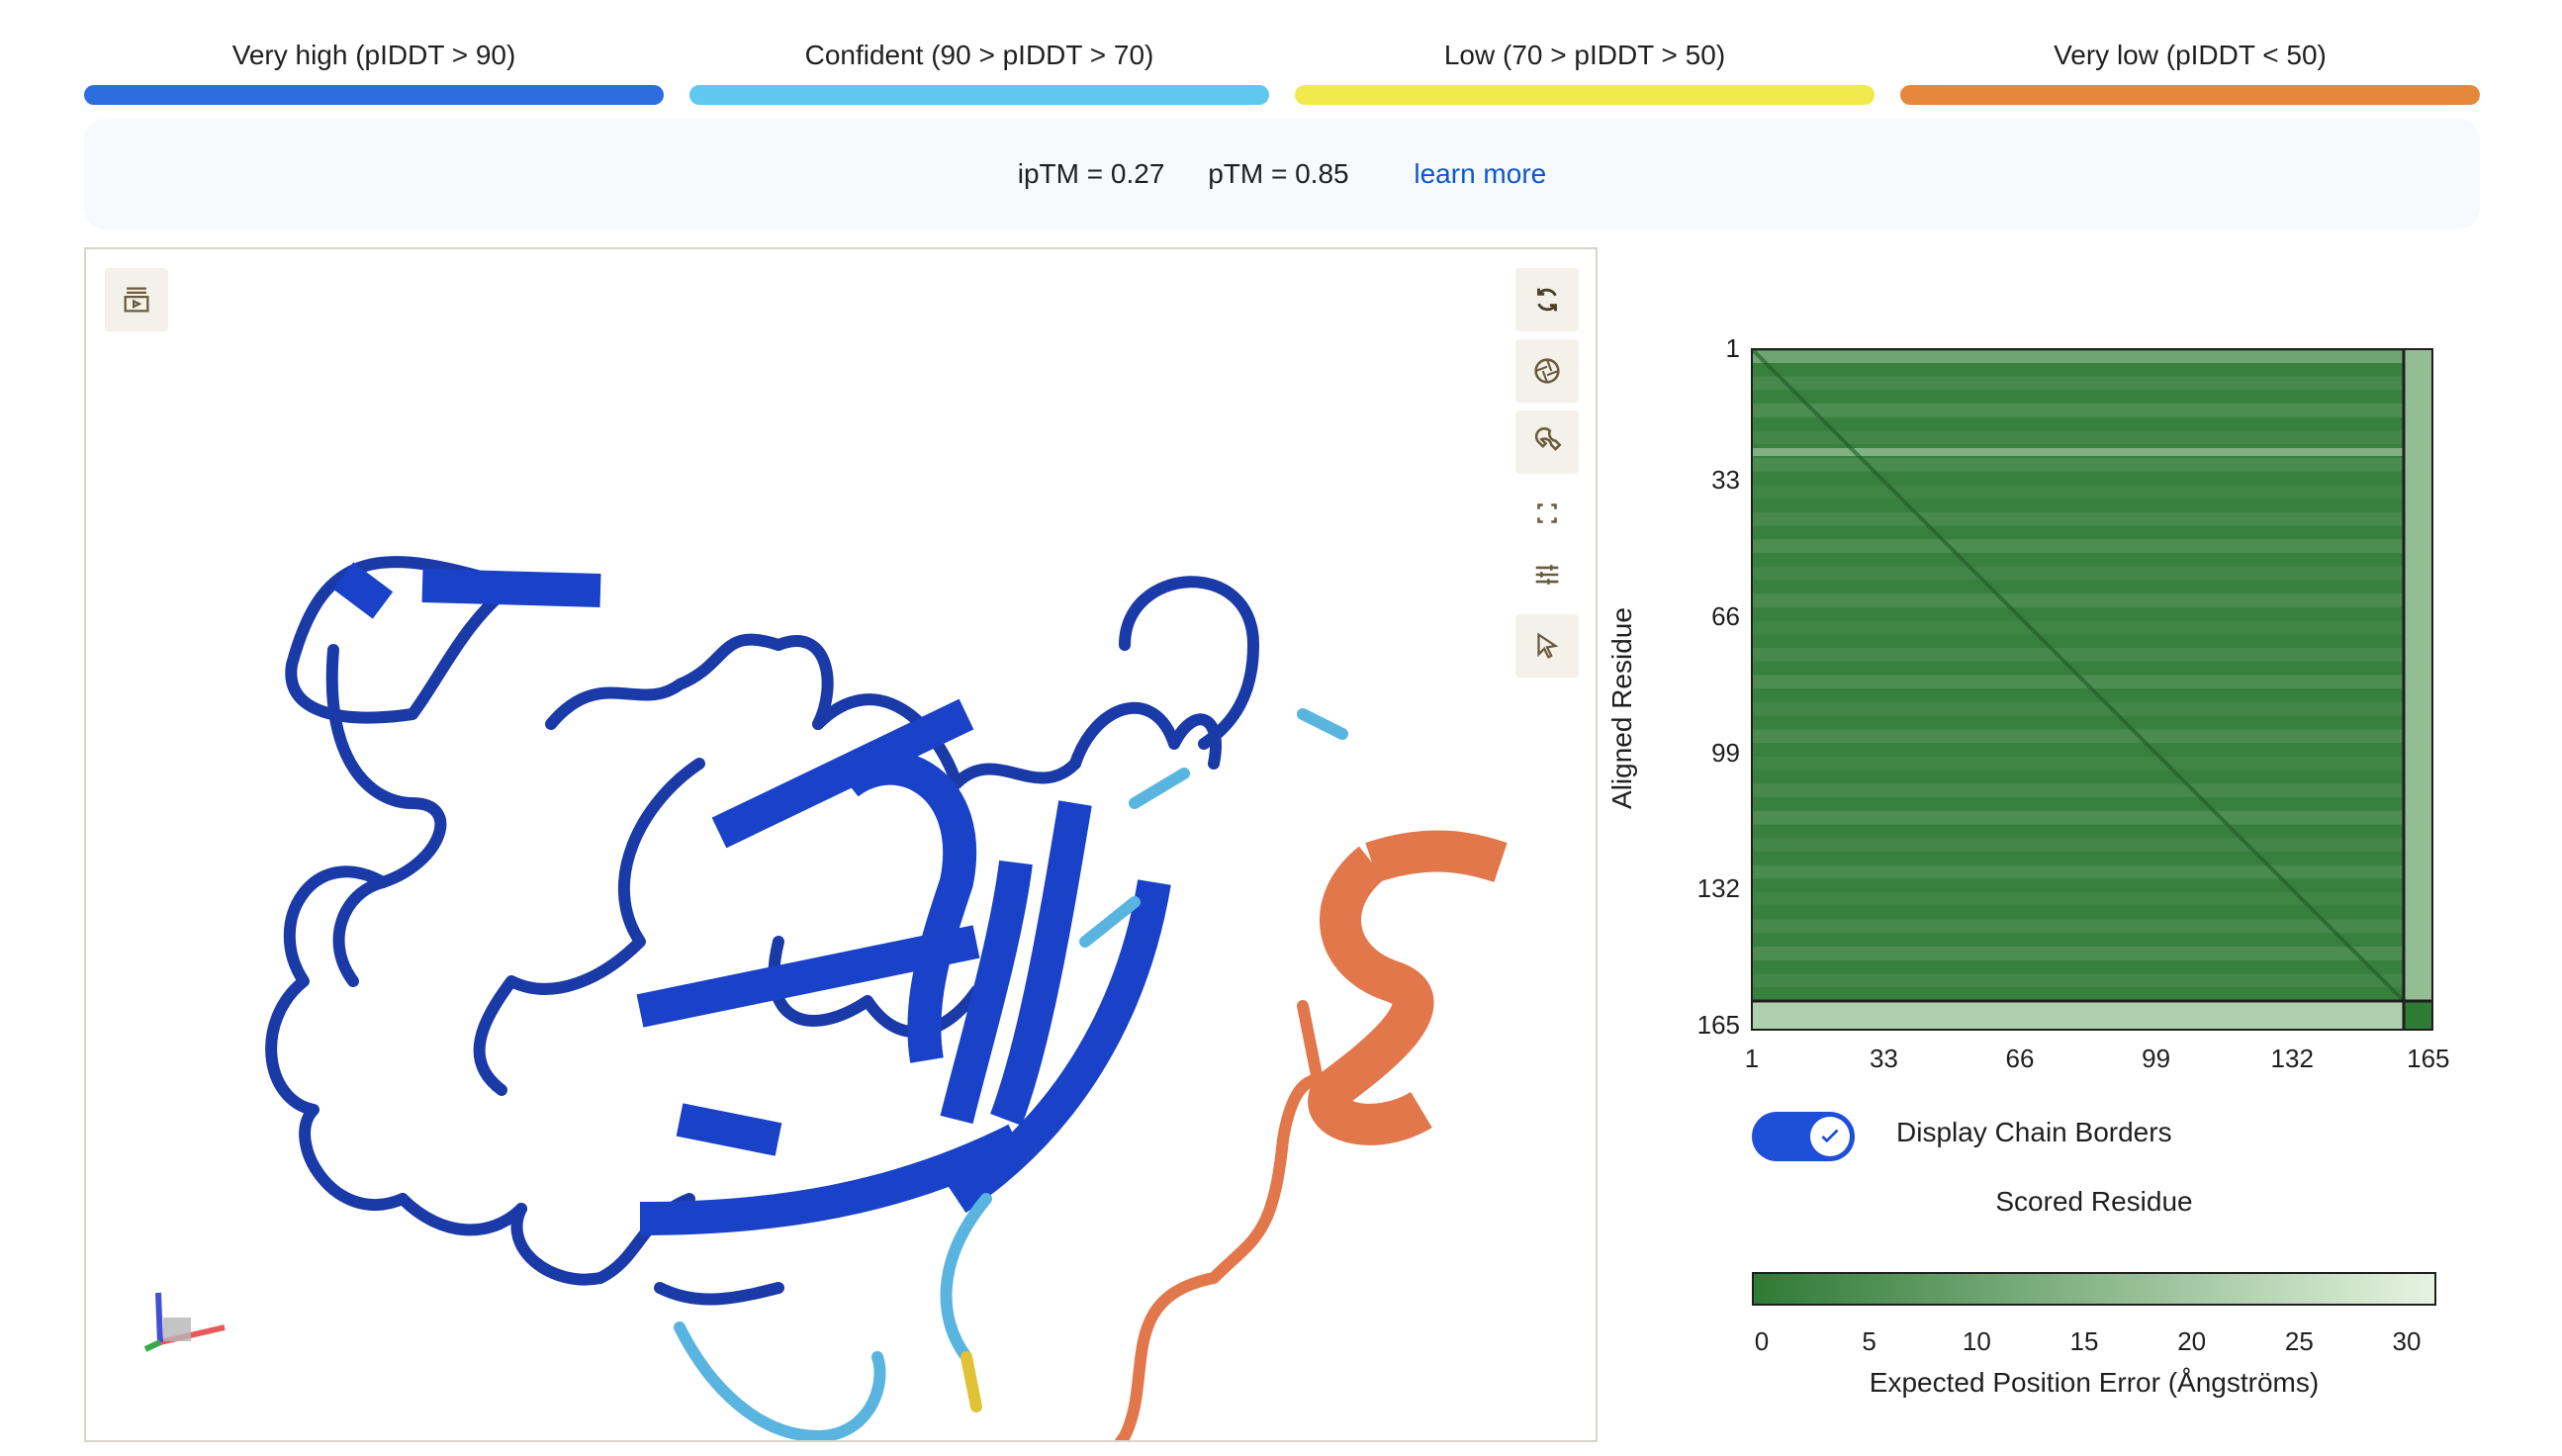  What do you see at coordinates (971, 1381) in the screenshot?
I see `low-confidence-segment` at bounding box center [971, 1381].